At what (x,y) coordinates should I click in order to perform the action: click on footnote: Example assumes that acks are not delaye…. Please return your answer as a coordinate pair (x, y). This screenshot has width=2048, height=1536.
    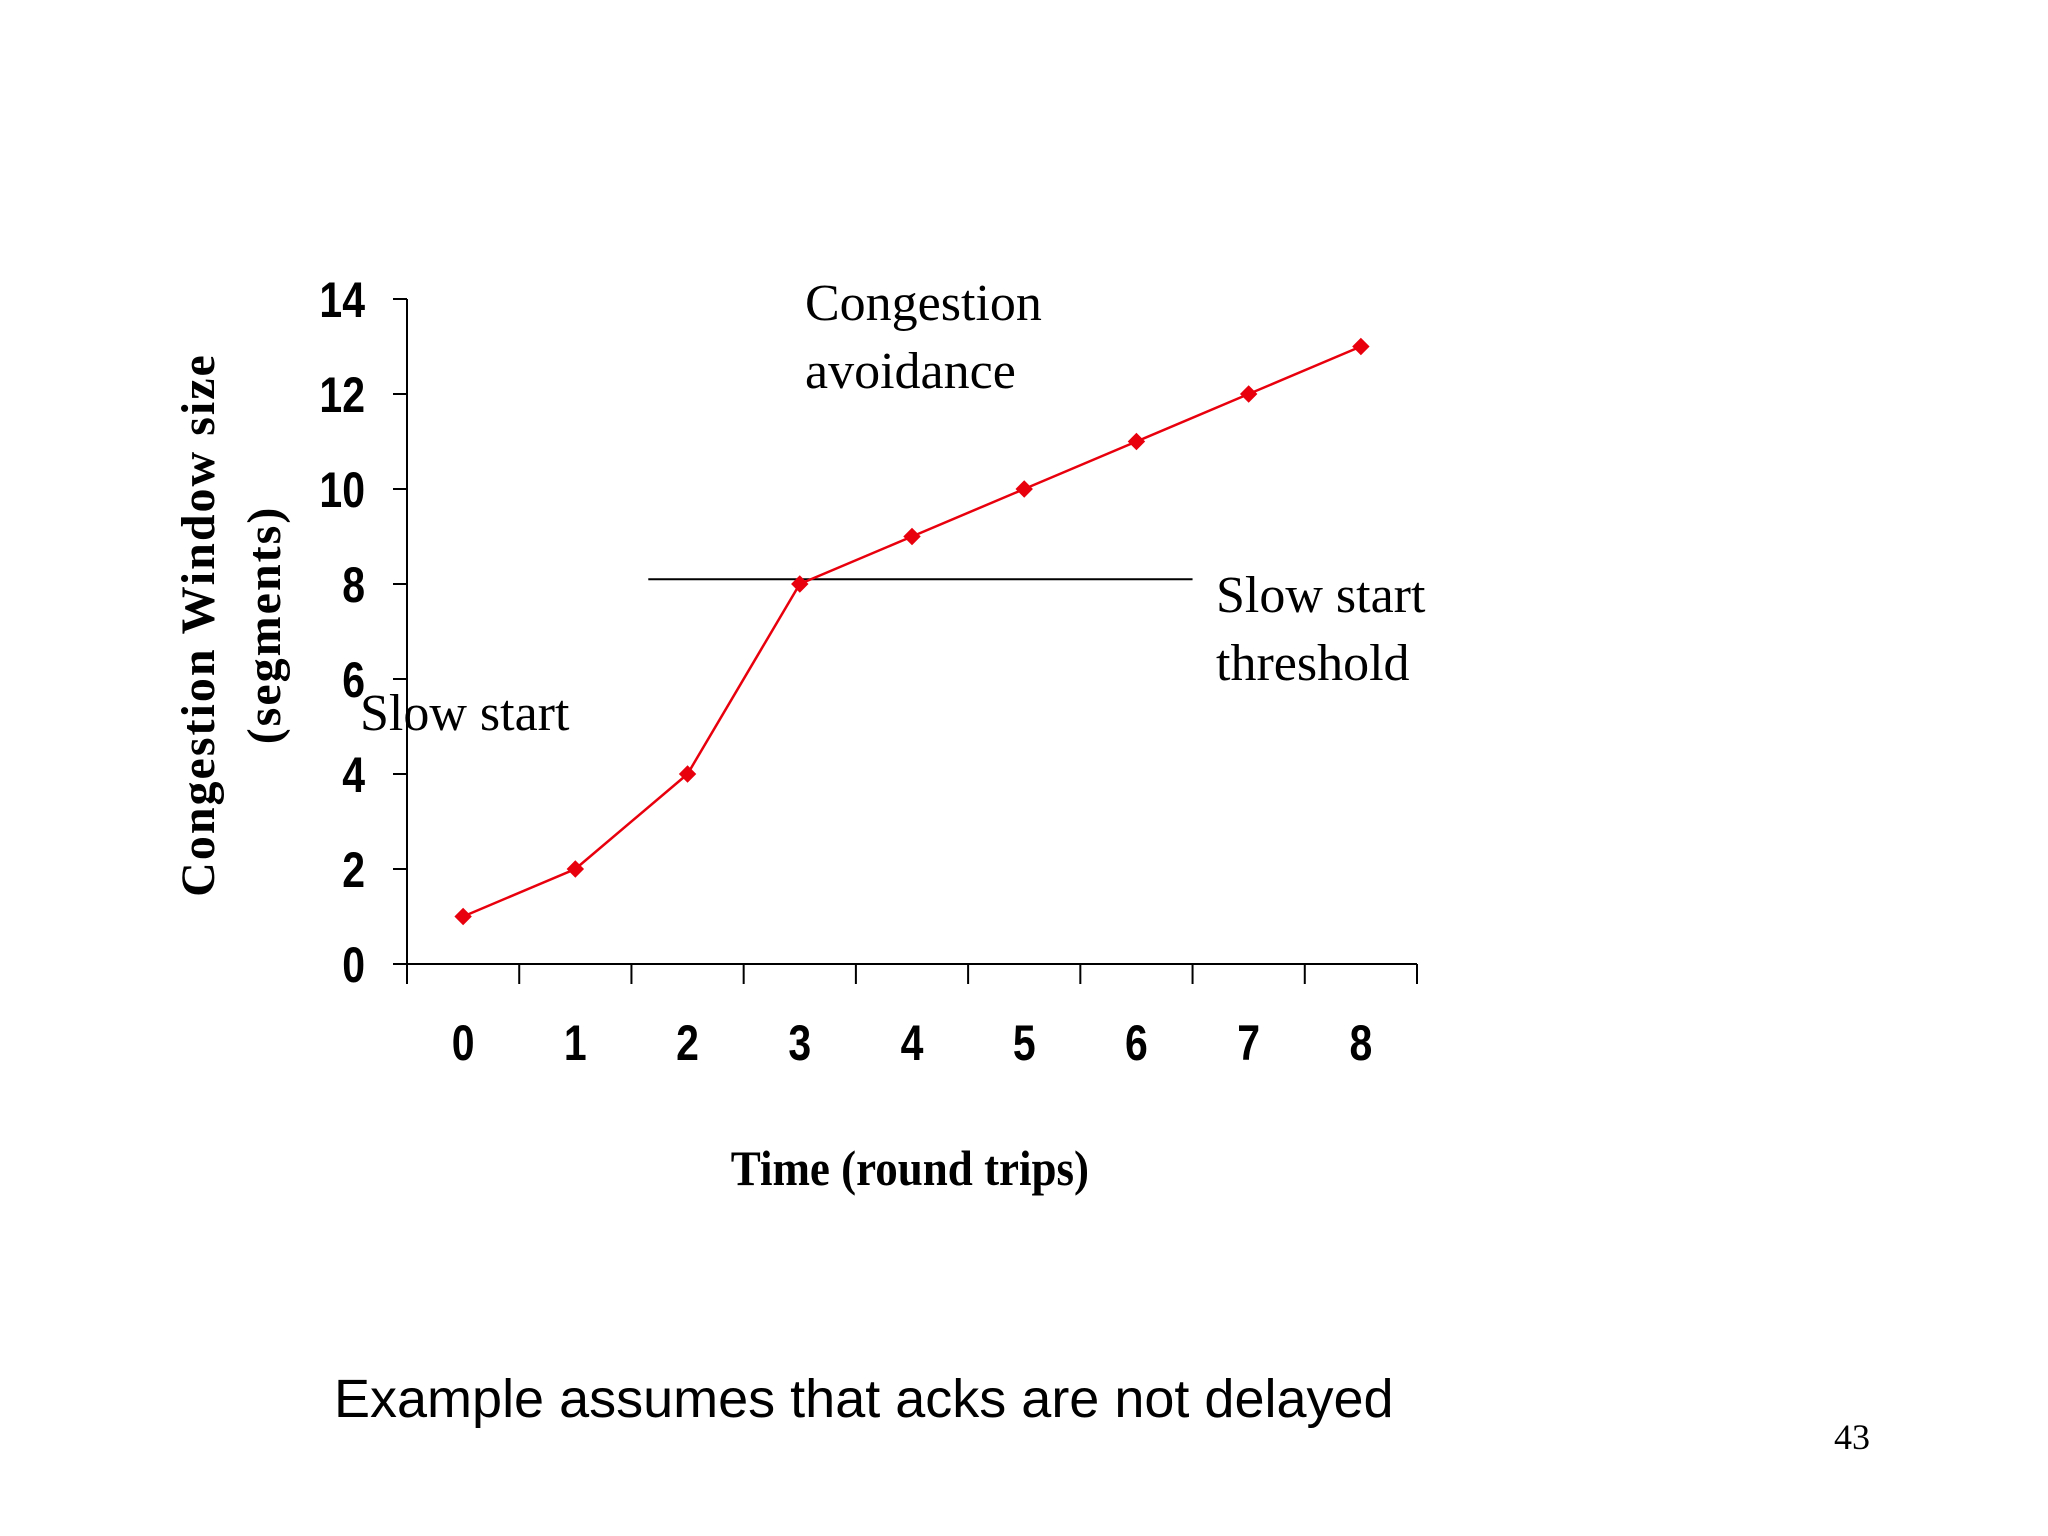
    Looking at the image, I should click on (864, 1399).